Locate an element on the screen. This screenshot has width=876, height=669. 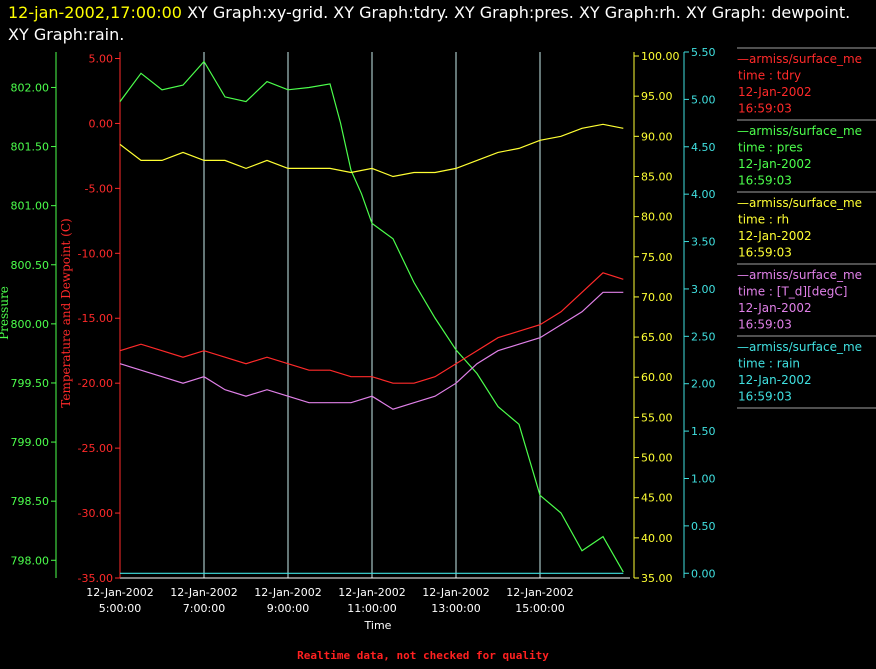
dewpoint-series-line is located at coordinates (371, 350).